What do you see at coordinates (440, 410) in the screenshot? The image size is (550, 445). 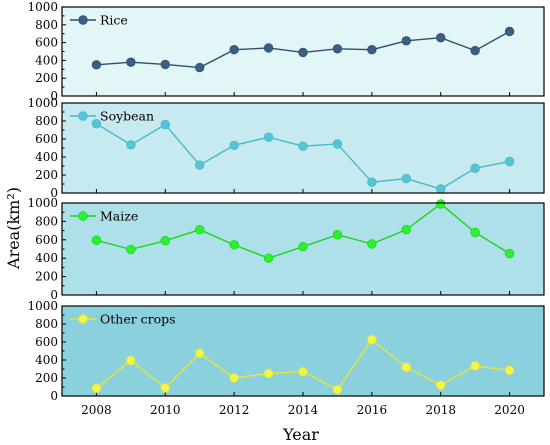 I see `x-tick-label: 2018` at bounding box center [440, 410].